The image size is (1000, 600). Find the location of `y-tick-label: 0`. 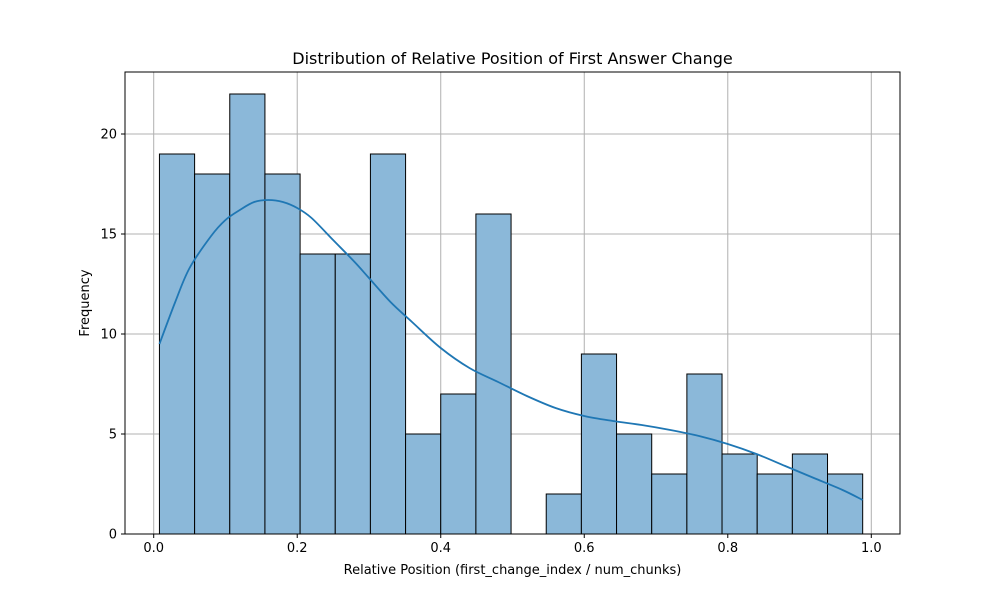

y-tick-label: 0 is located at coordinates (113, 535).